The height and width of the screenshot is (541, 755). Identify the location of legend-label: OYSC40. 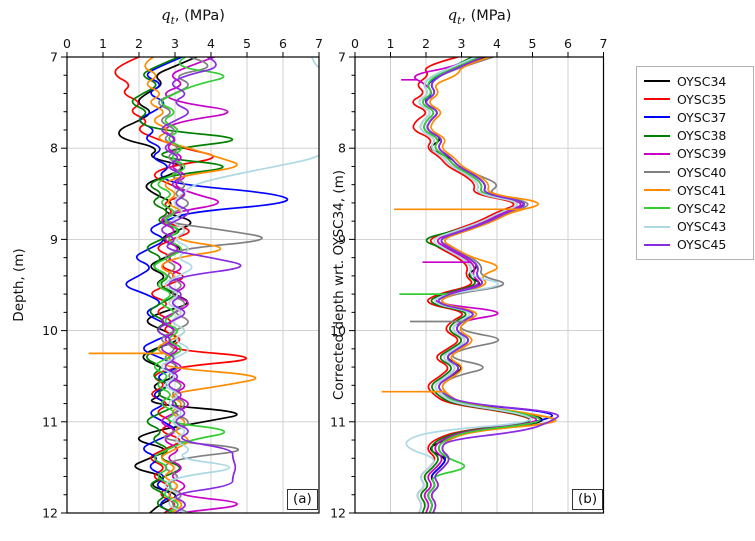
(702, 172).